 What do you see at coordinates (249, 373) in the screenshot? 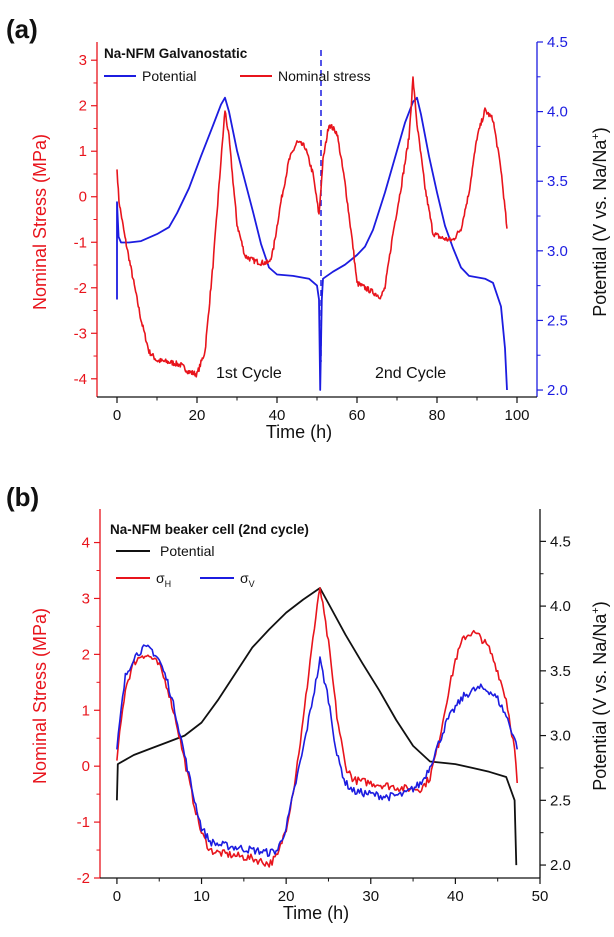
I see `annotation-1st-cycle: 1st Cycle` at bounding box center [249, 373].